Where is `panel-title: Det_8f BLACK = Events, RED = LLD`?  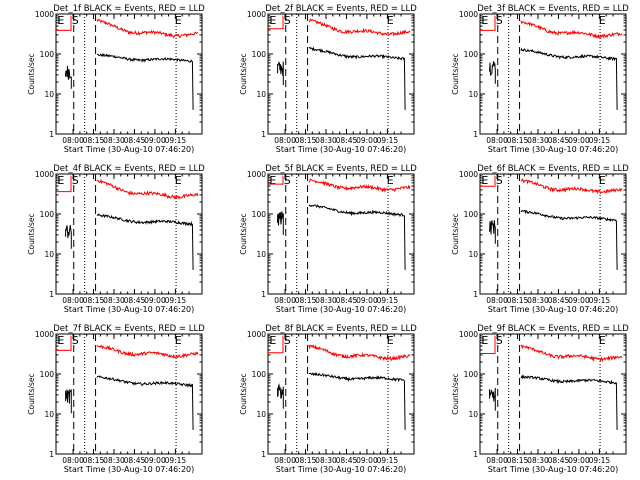
panel-title: Det_8f BLACK = Events, RED = LLD is located at coordinates (341, 329).